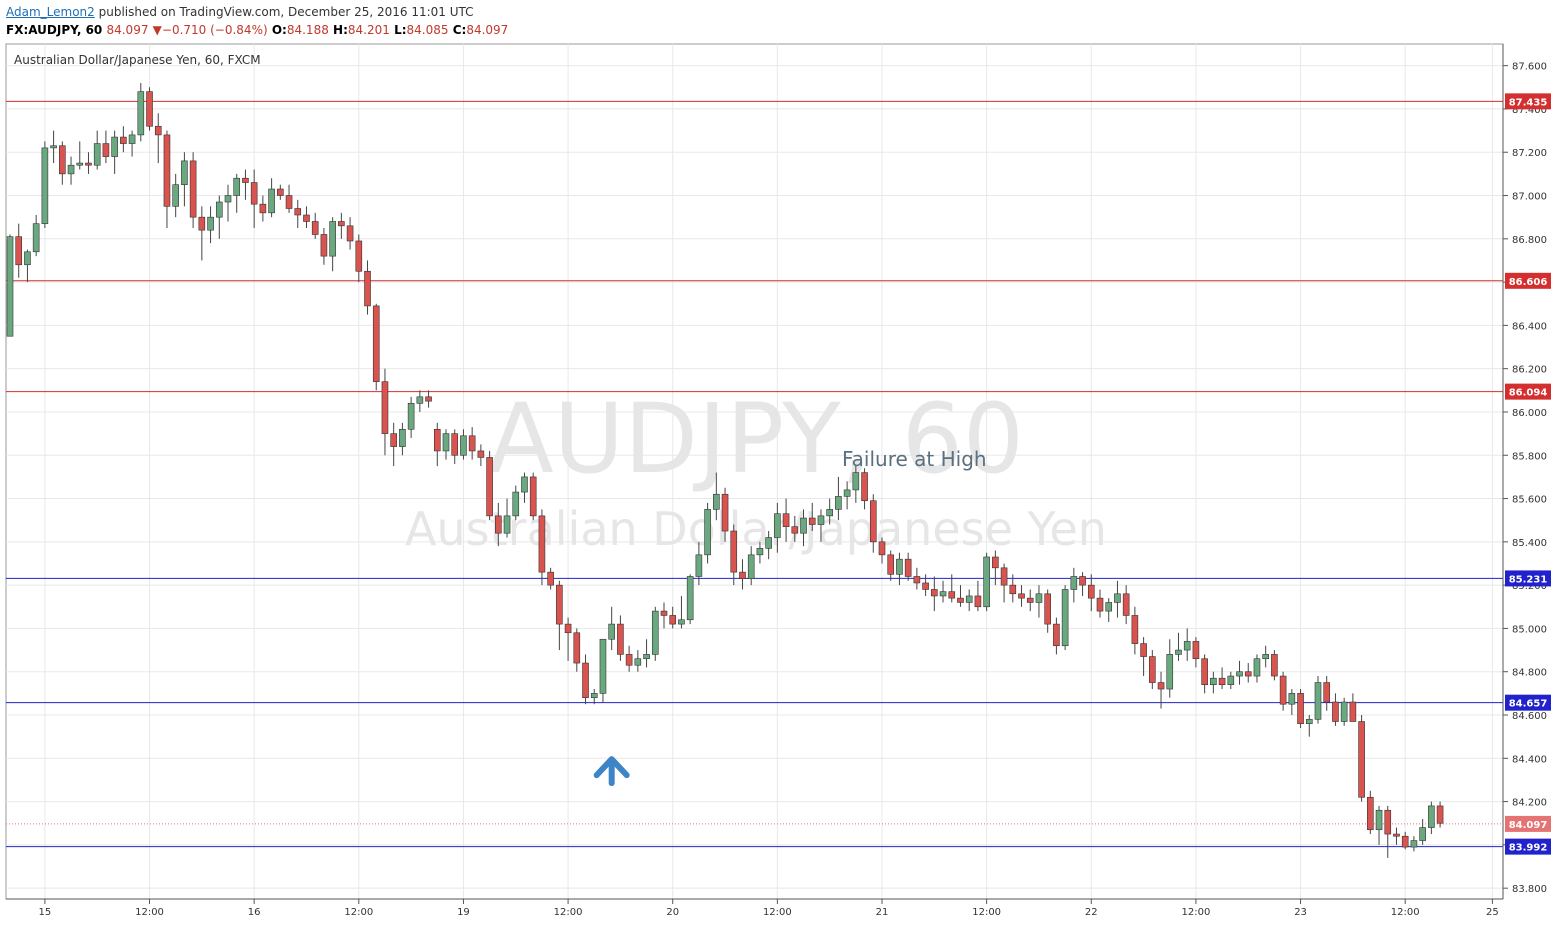 The image size is (1556, 926). What do you see at coordinates (400, 30) in the screenshot?
I see `low-label: L:` at bounding box center [400, 30].